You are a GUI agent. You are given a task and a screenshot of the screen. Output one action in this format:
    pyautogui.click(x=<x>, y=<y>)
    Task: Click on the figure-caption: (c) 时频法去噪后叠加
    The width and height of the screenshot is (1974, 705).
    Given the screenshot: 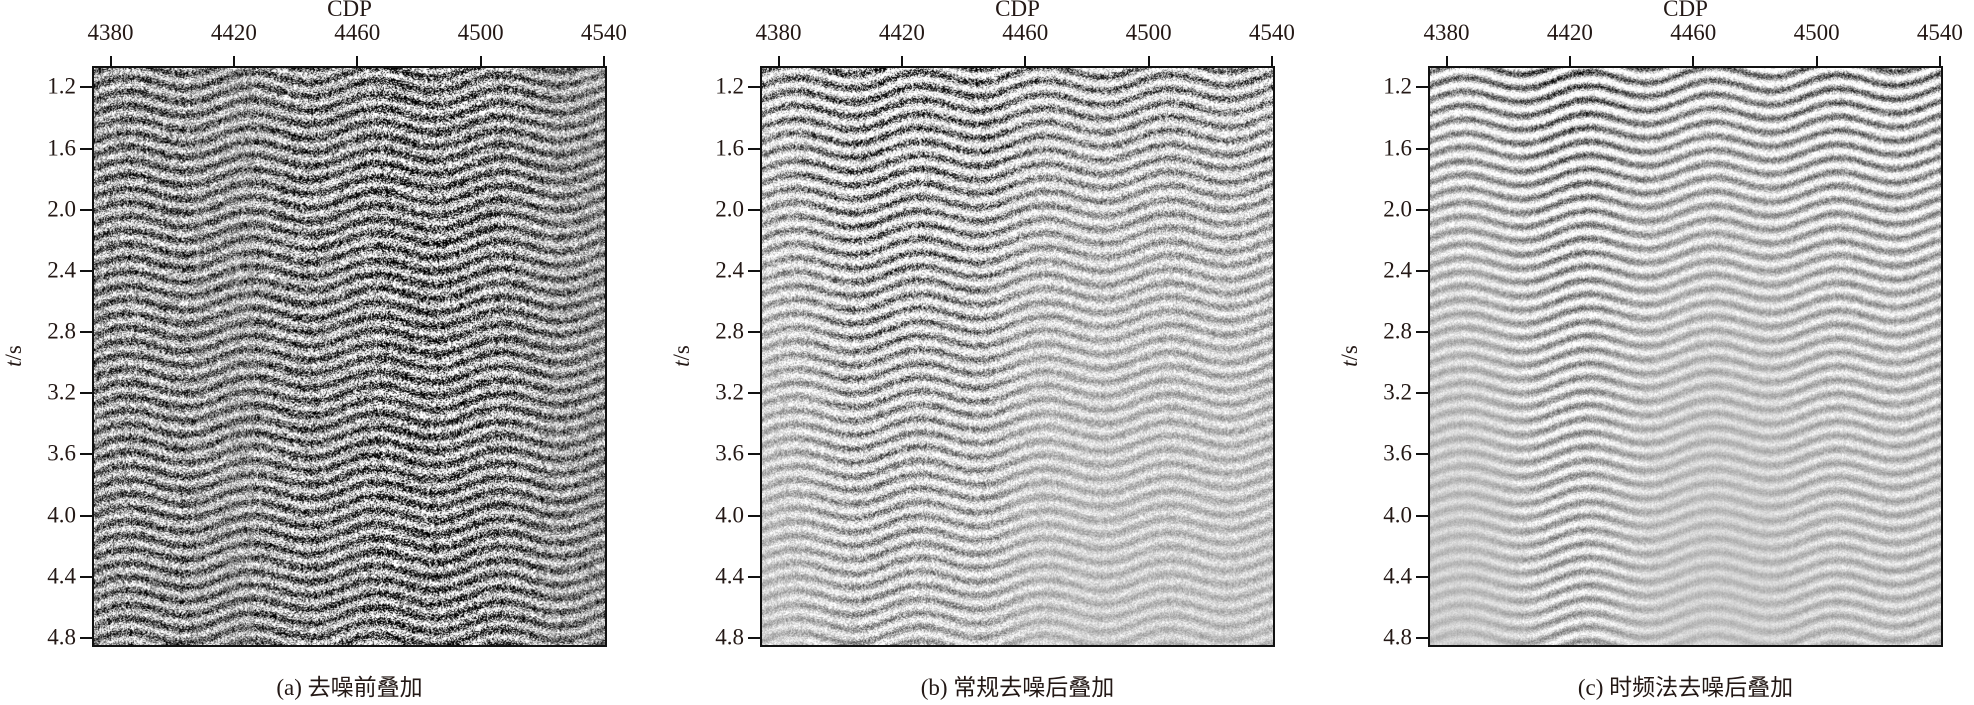 What is the action you would take?
    pyautogui.click(x=1685, y=687)
    